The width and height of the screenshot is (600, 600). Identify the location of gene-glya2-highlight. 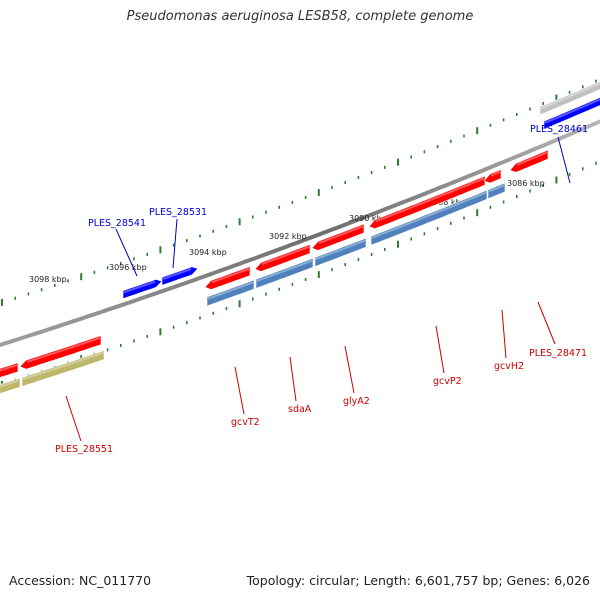
(340, 250).